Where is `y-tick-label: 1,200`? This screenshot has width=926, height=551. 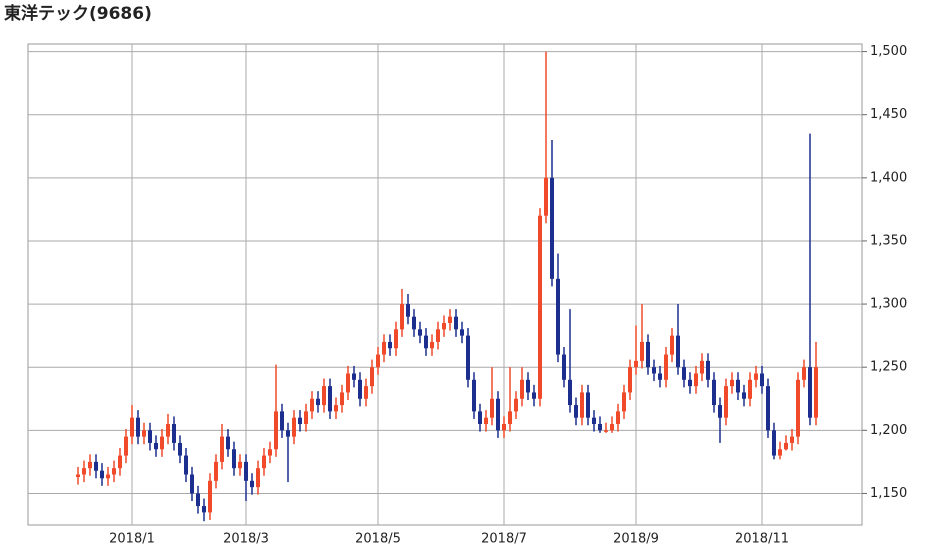
y-tick-label: 1,200 is located at coordinates (888, 430).